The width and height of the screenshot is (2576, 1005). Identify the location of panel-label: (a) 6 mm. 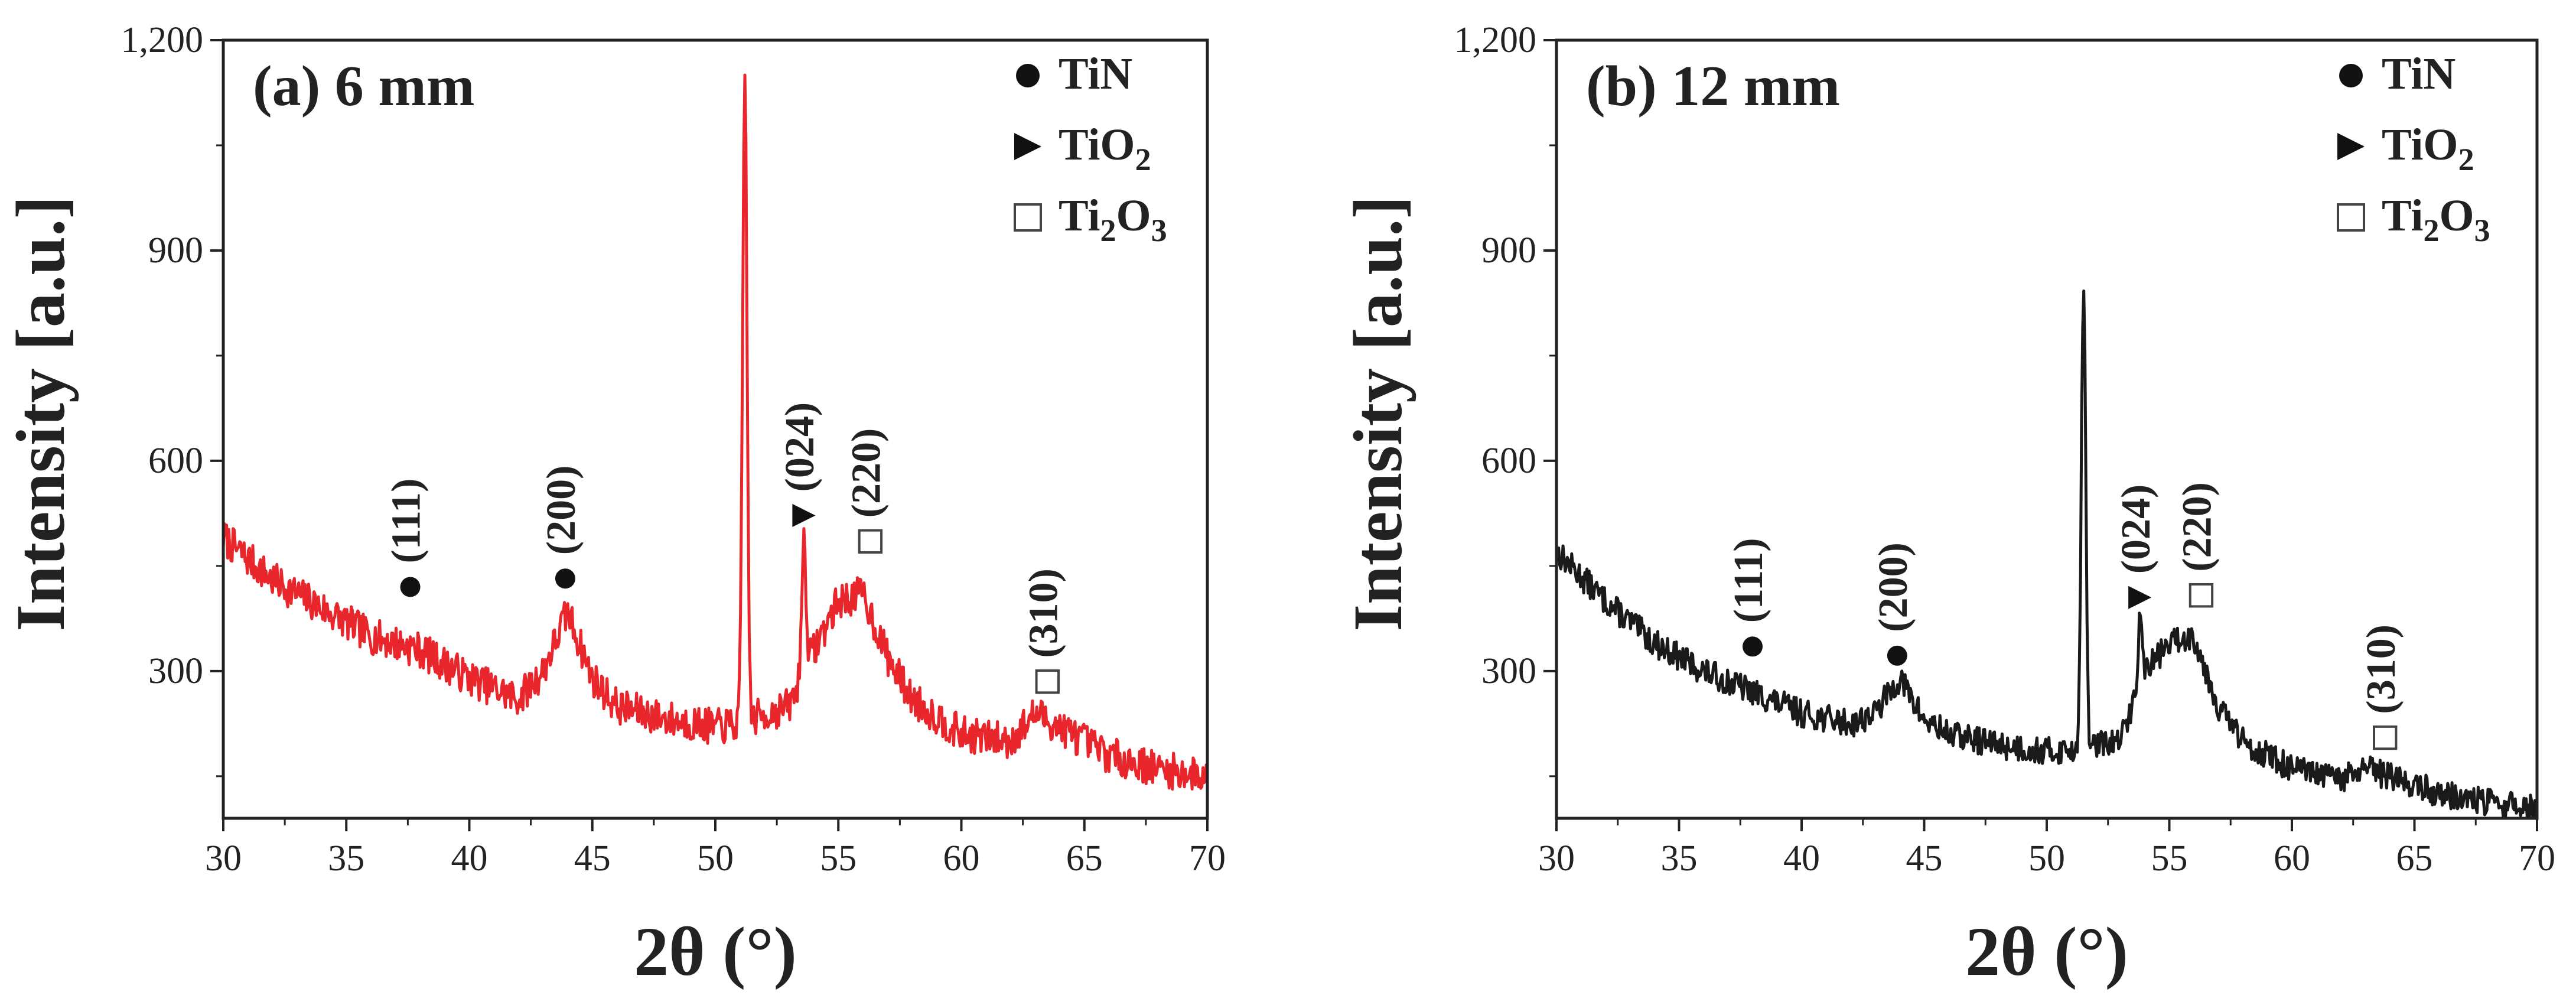
(364, 86).